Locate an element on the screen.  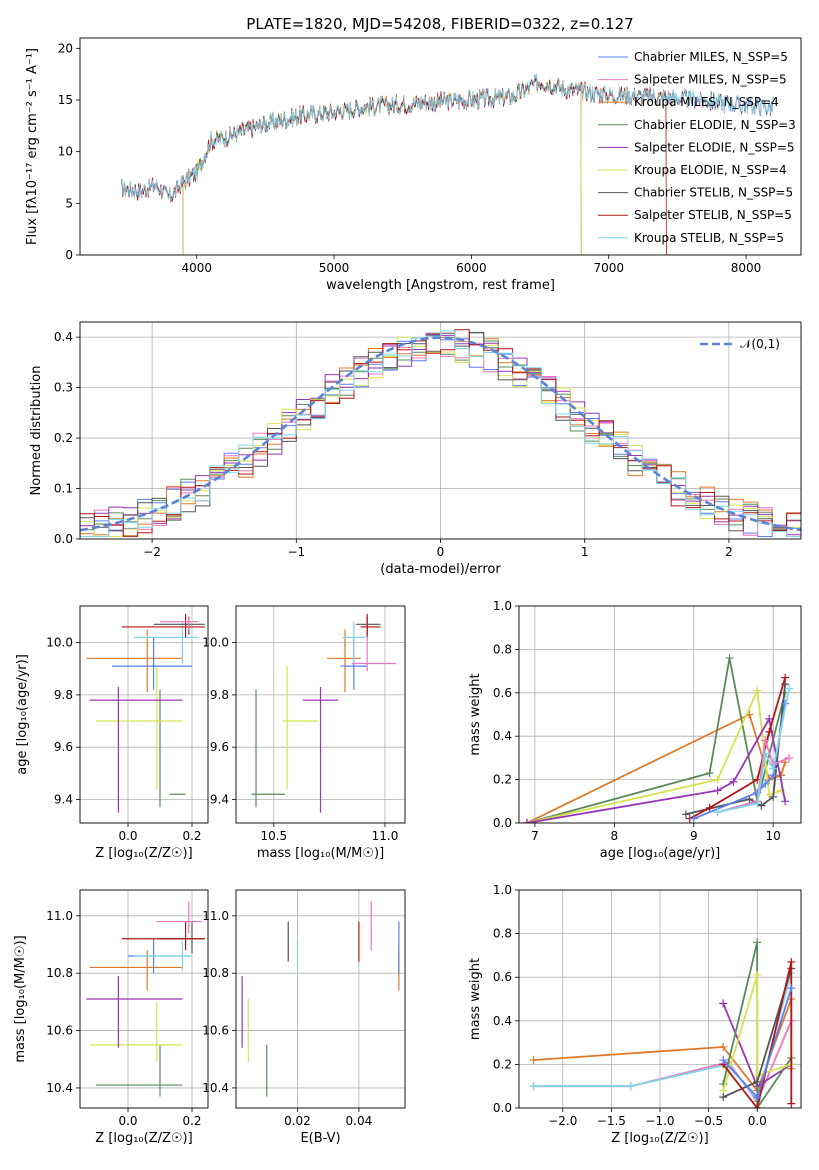
y-axis-label: Flux [fλ10⁻¹⁷ erg cm⁻² s⁻¹ A⁻¹] is located at coordinates (32, 146).